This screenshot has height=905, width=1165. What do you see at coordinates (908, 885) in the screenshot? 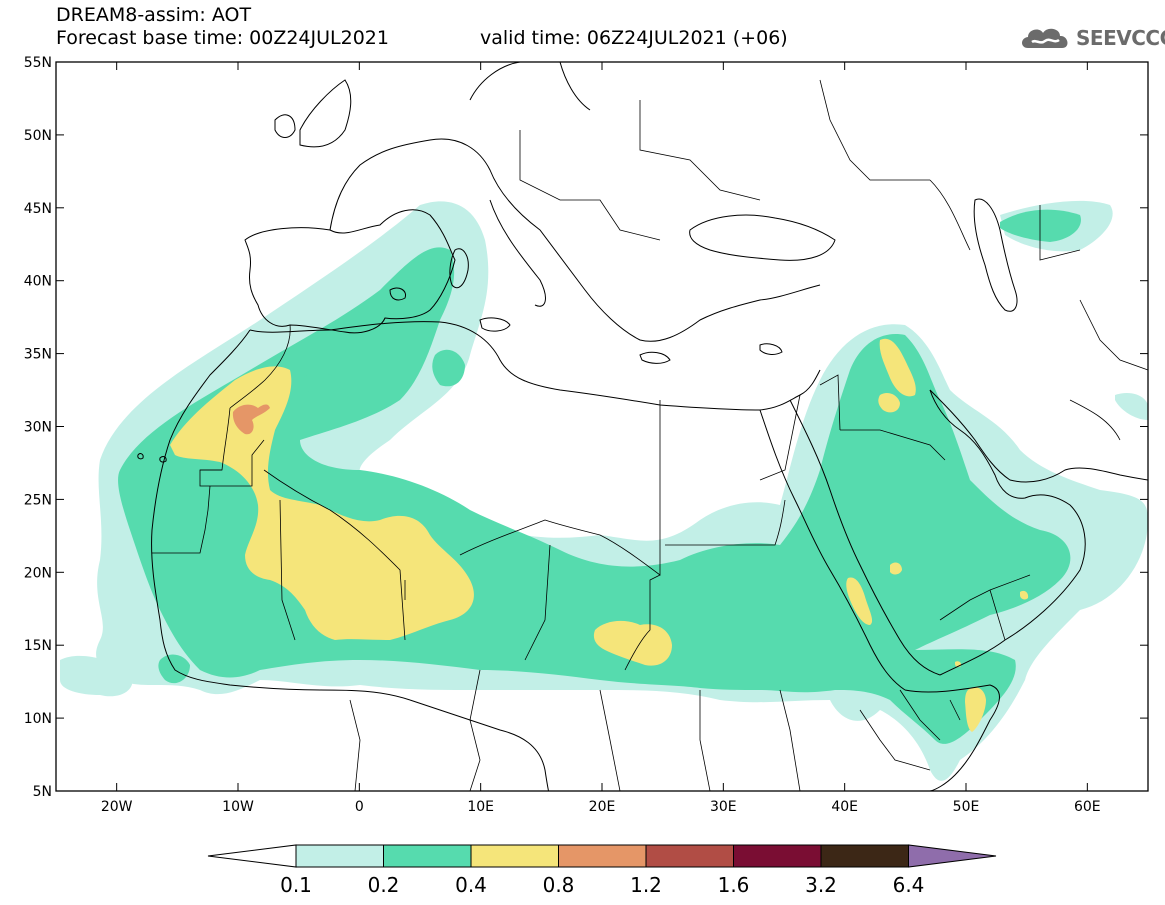
I see `colorbar-label: 6.4` at bounding box center [908, 885].